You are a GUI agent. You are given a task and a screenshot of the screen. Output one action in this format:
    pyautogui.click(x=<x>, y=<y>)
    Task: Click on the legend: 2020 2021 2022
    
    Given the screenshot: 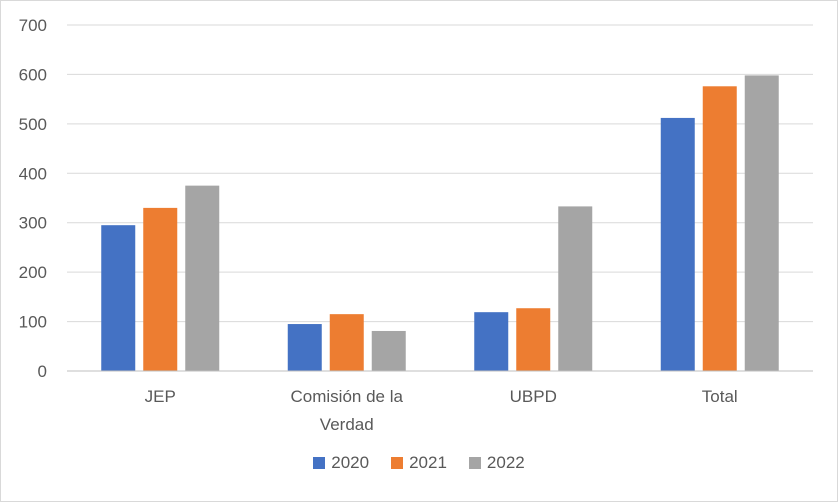 What is the action you would take?
    pyautogui.click(x=419, y=463)
    